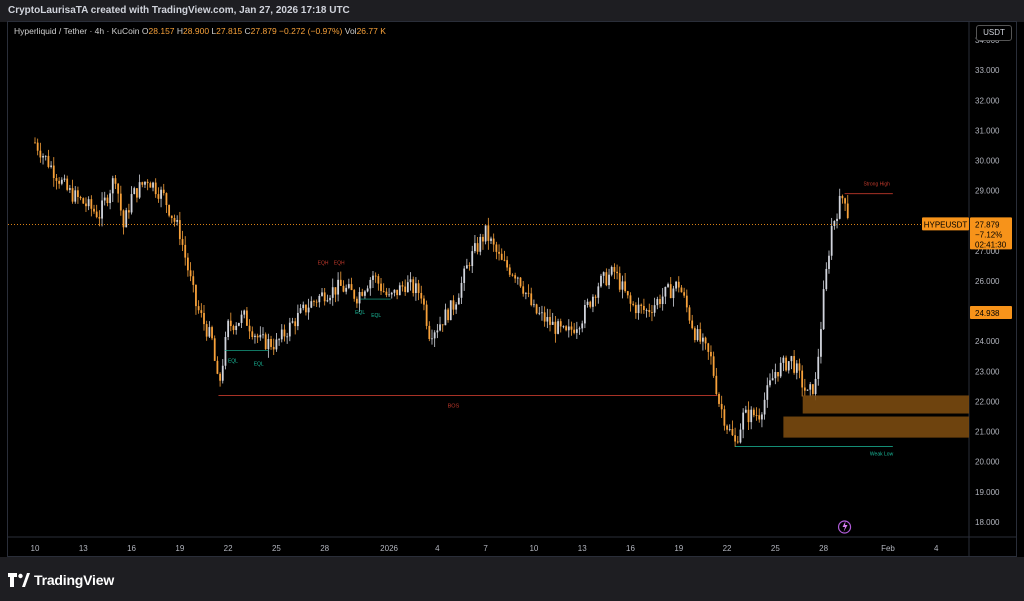  What do you see at coordinates (61, 580) in the screenshot?
I see `tradingview-logo: TradingView` at bounding box center [61, 580].